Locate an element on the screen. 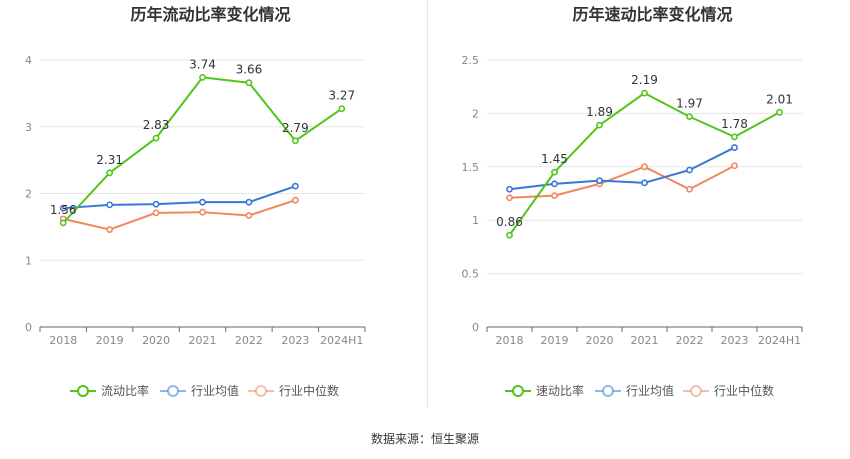 The image size is (850, 459). data-label: 2.01 is located at coordinates (779, 99).